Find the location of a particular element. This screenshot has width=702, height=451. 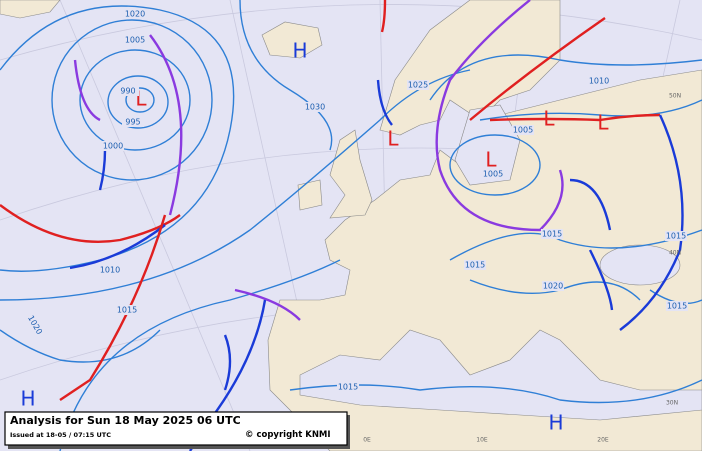

graticule-label: 50N is located at coordinates (675, 96).